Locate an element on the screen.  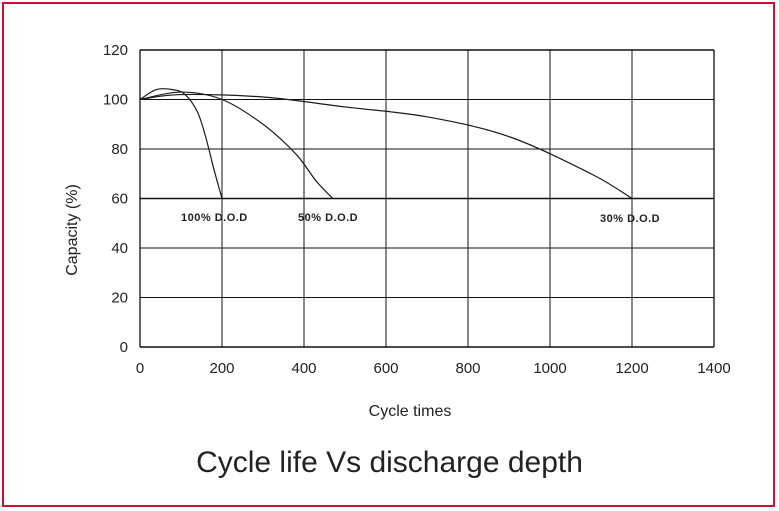
x-tick-label: 1000 is located at coordinates (549, 368).